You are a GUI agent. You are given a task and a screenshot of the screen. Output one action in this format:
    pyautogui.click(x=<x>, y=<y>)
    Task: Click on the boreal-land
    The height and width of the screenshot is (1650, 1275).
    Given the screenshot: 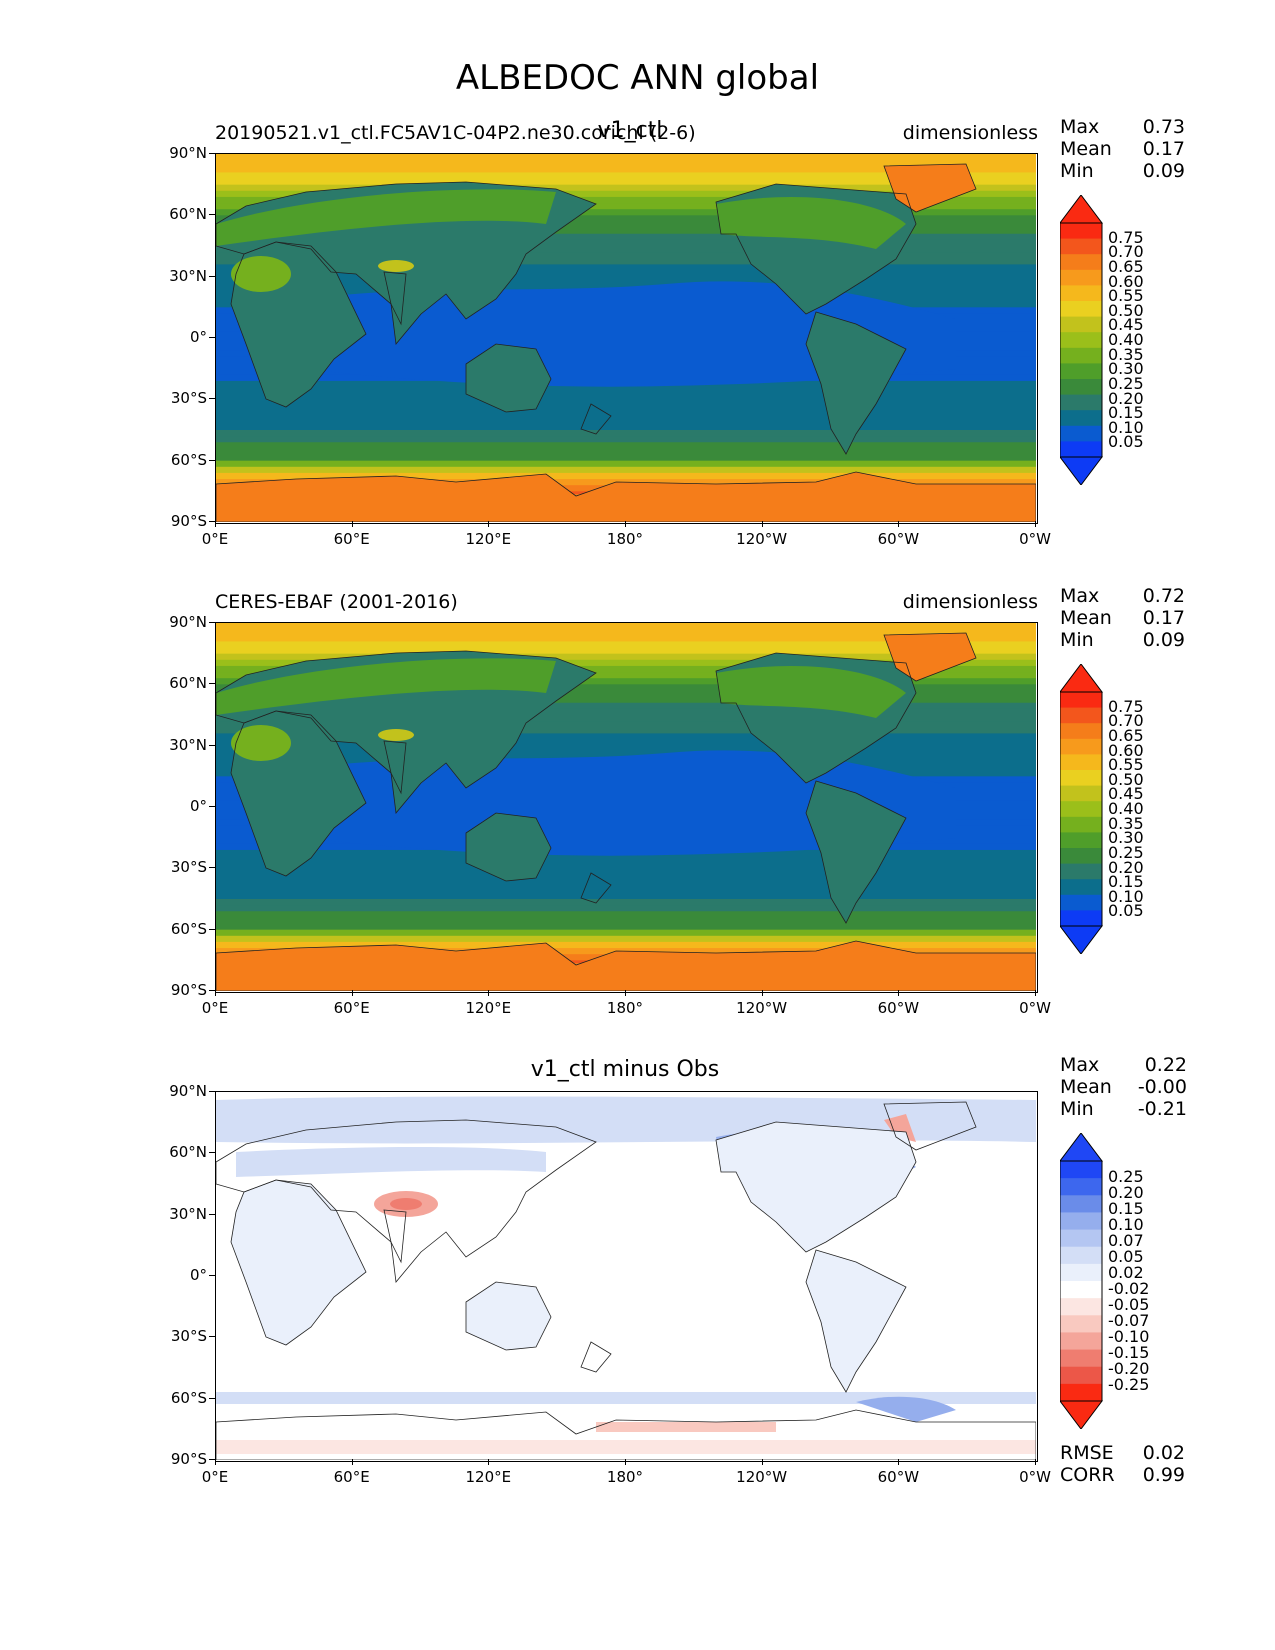 What is the action you would take?
    pyautogui.click(x=811, y=222)
    